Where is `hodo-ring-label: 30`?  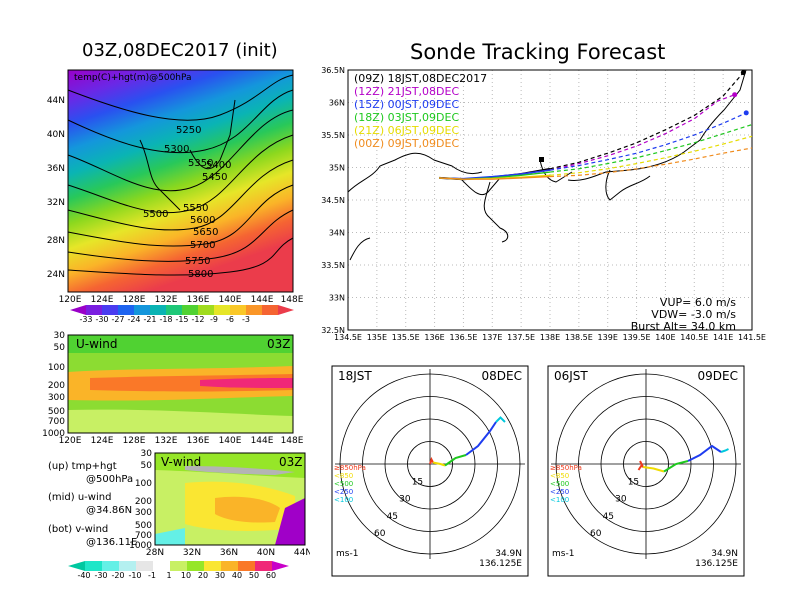 hodo-ring-label: 30 is located at coordinates (621, 500).